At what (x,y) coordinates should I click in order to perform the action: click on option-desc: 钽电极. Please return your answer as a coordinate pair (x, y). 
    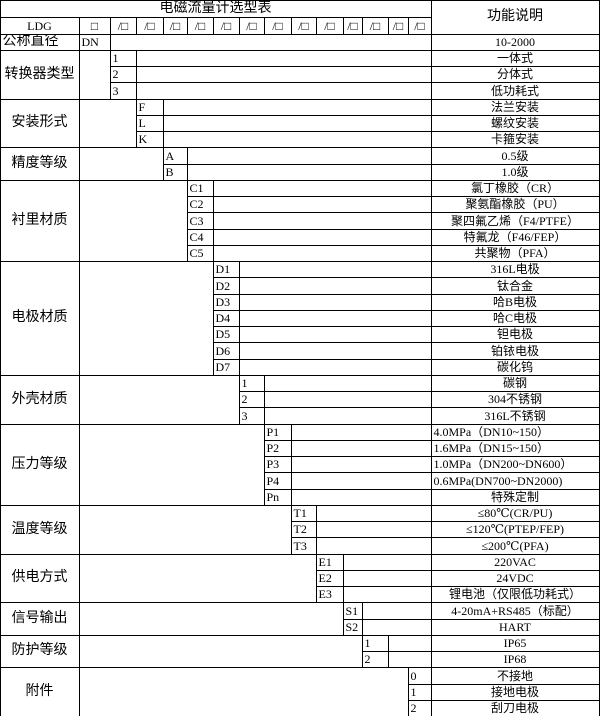
    Looking at the image, I should click on (515, 334).